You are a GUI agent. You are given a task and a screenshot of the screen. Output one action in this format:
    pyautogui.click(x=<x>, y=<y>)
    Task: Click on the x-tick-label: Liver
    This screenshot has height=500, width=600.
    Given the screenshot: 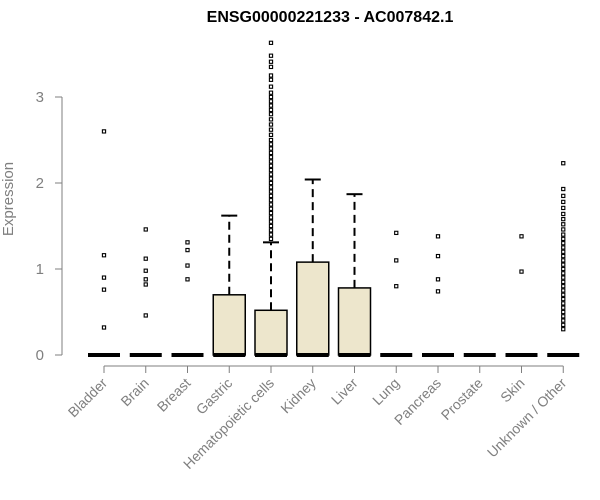 What is the action you would take?
    pyautogui.click(x=344, y=391)
    